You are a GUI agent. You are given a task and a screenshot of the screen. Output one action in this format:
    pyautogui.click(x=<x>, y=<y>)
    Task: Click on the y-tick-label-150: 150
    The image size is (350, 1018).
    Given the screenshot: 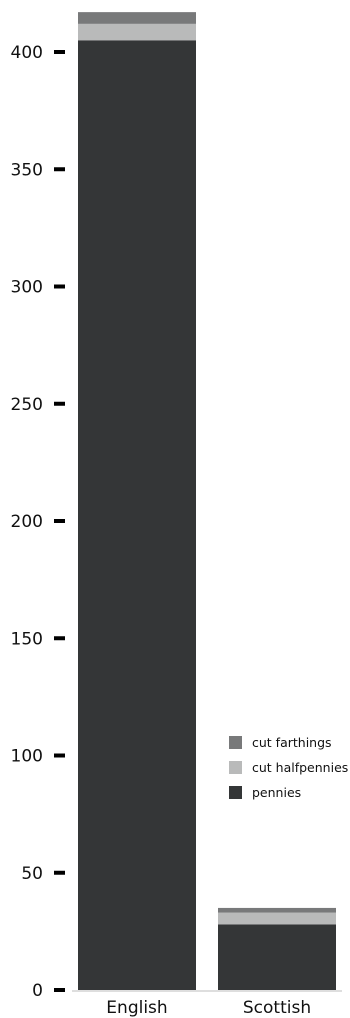 What is the action you would take?
    pyautogui.click(x=27, y=639)
    